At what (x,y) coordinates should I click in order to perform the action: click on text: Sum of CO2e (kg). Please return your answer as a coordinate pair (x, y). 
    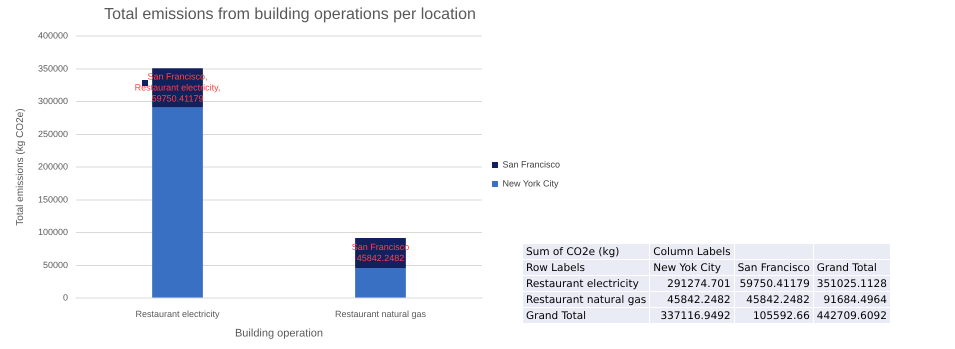
    Looking at the image, I should click on (586, 252).